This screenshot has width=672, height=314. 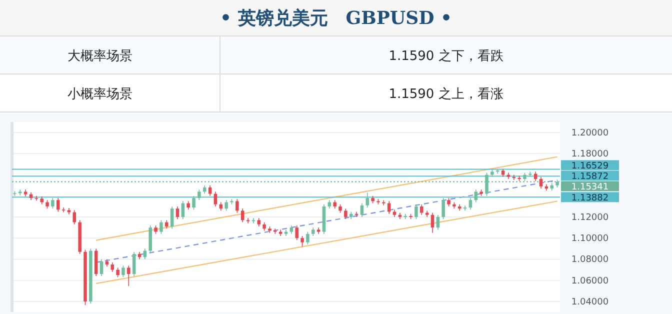 I want to click on ref-line-label: 1.13882, so click(x=590, y=198).